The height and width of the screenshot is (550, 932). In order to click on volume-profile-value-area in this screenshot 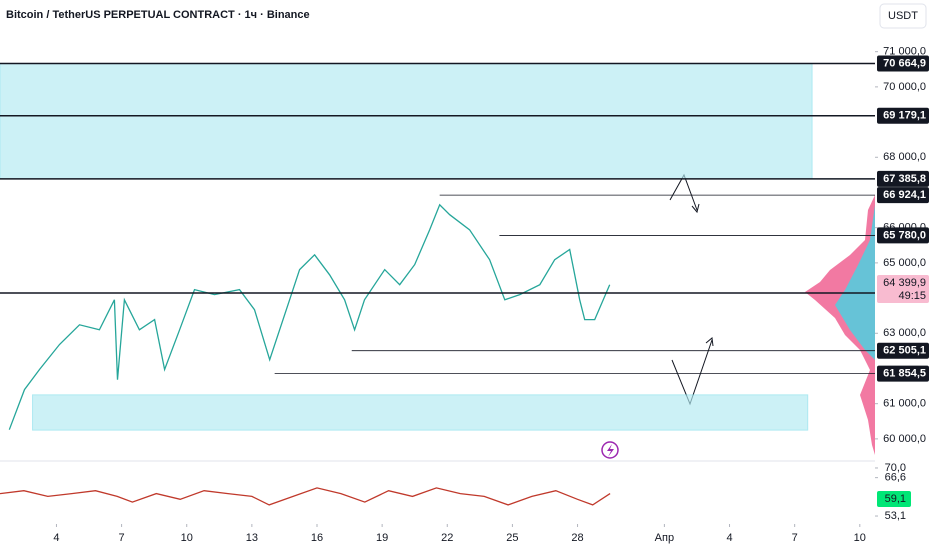, I will do `click(855, 282)`.